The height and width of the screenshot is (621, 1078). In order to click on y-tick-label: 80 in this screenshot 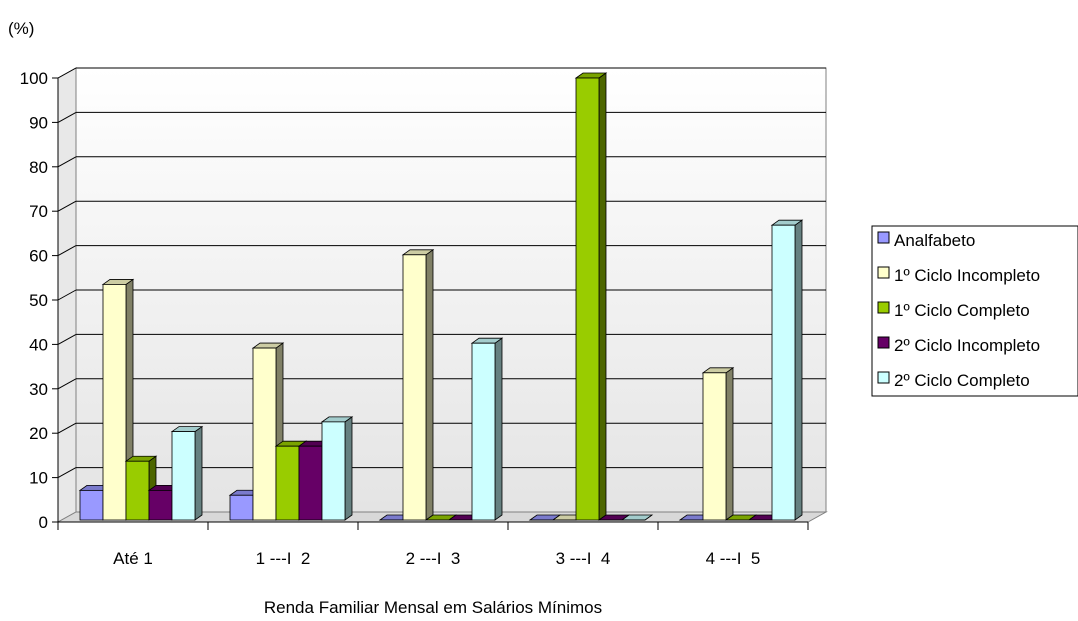, I will do `click(38, 167)`.